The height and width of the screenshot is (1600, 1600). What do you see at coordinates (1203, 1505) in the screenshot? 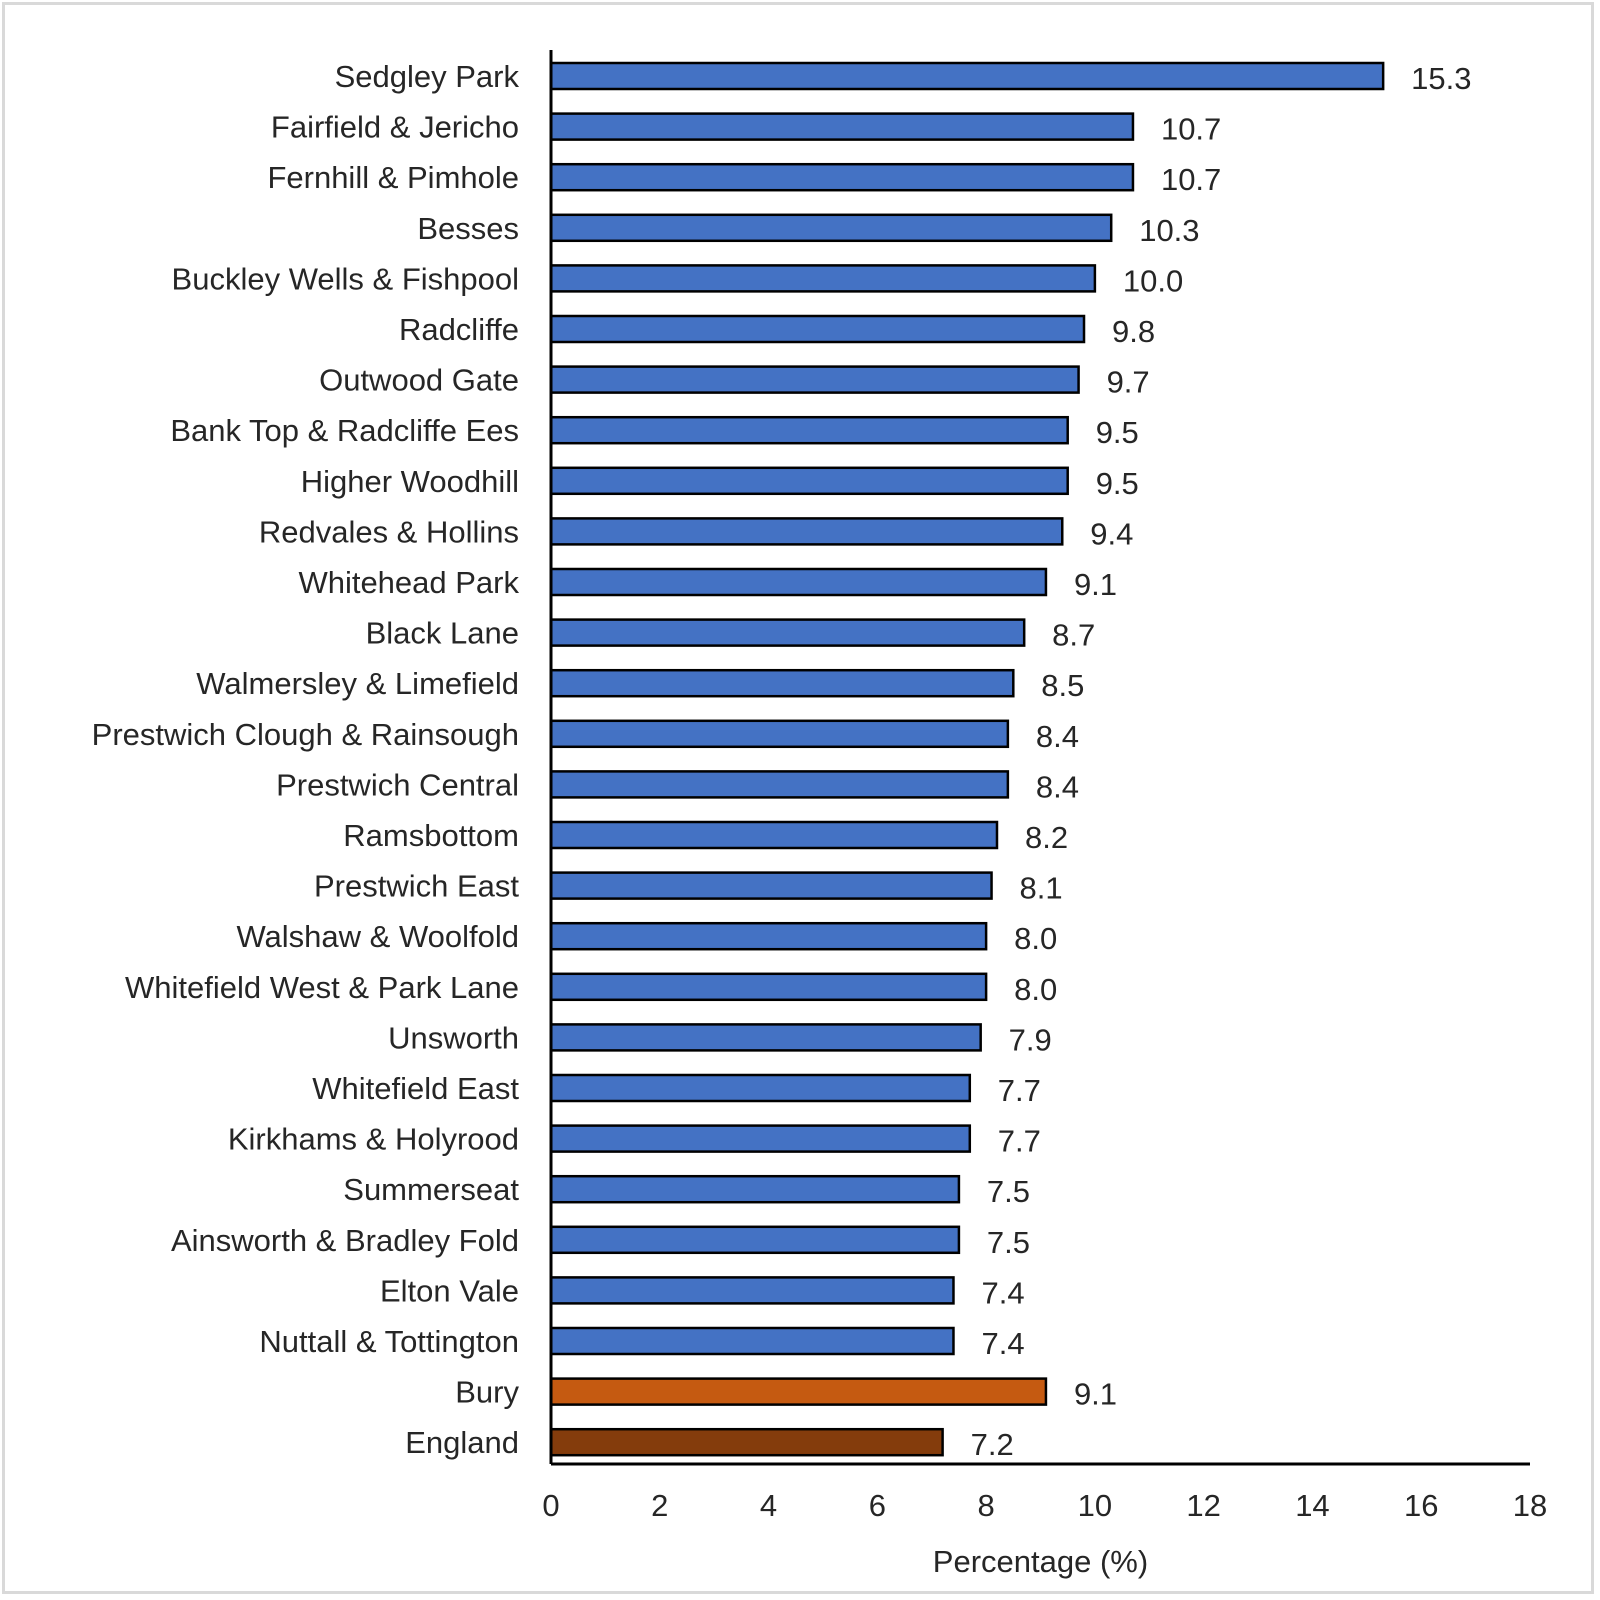
I see `x-tick-label: 12` at bounding box center [1203, 1505].